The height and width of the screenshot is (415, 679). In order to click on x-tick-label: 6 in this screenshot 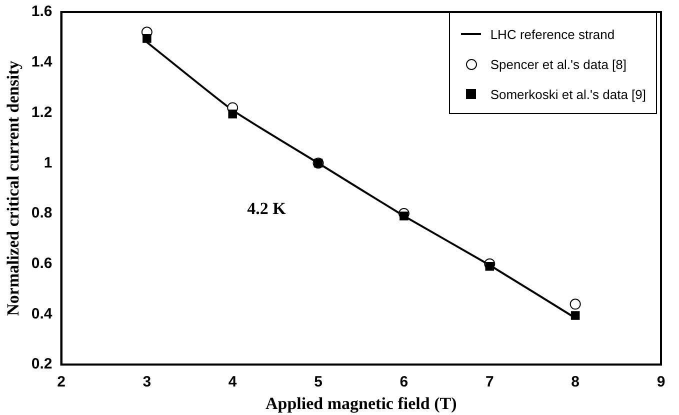, I will do `click(404, 382)`.